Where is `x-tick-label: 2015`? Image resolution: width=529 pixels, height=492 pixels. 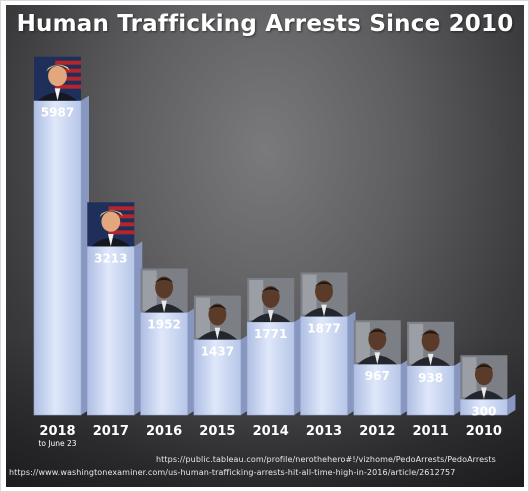 x-tick-label: 2015 is located at coordinates (217, 431).